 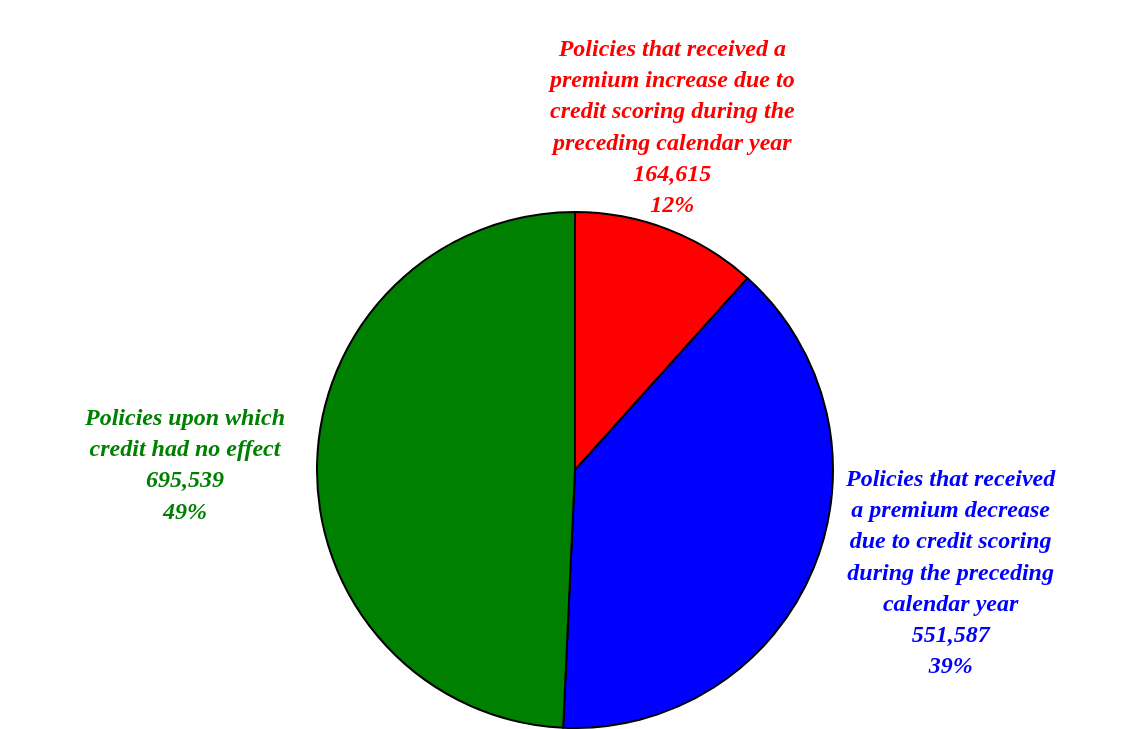 What do you see at coordinates (185, 433) in the screenshot?
I see `slice-label: Policies upon which credit had no effect` at bounding box center [185, 433].